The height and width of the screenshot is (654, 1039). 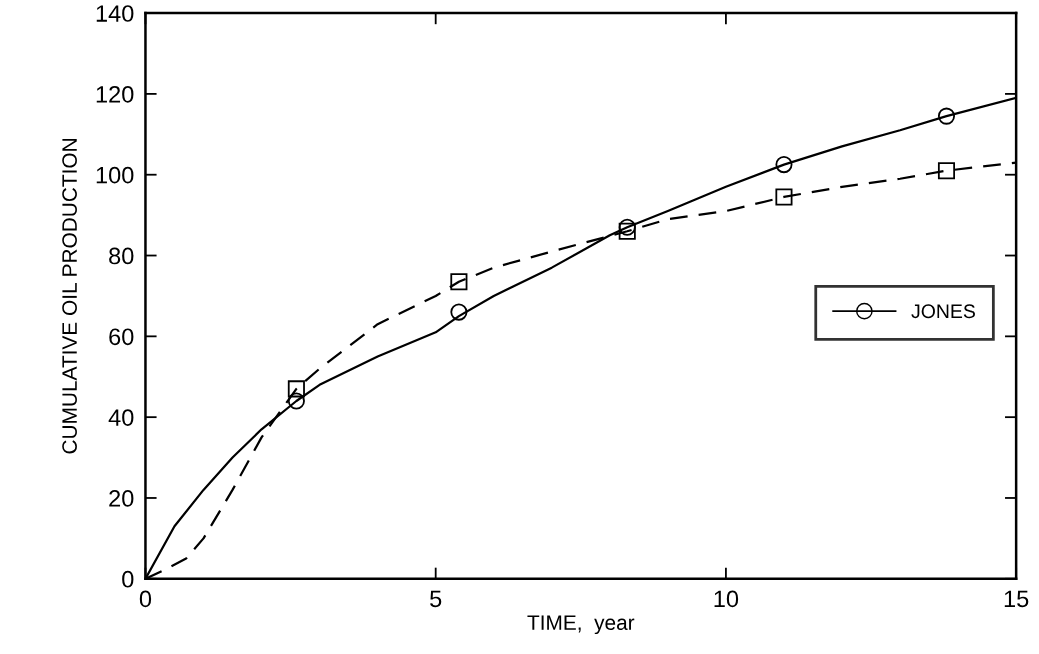 I want to click on y-tick-label: 40, so click(x=121, y=417).